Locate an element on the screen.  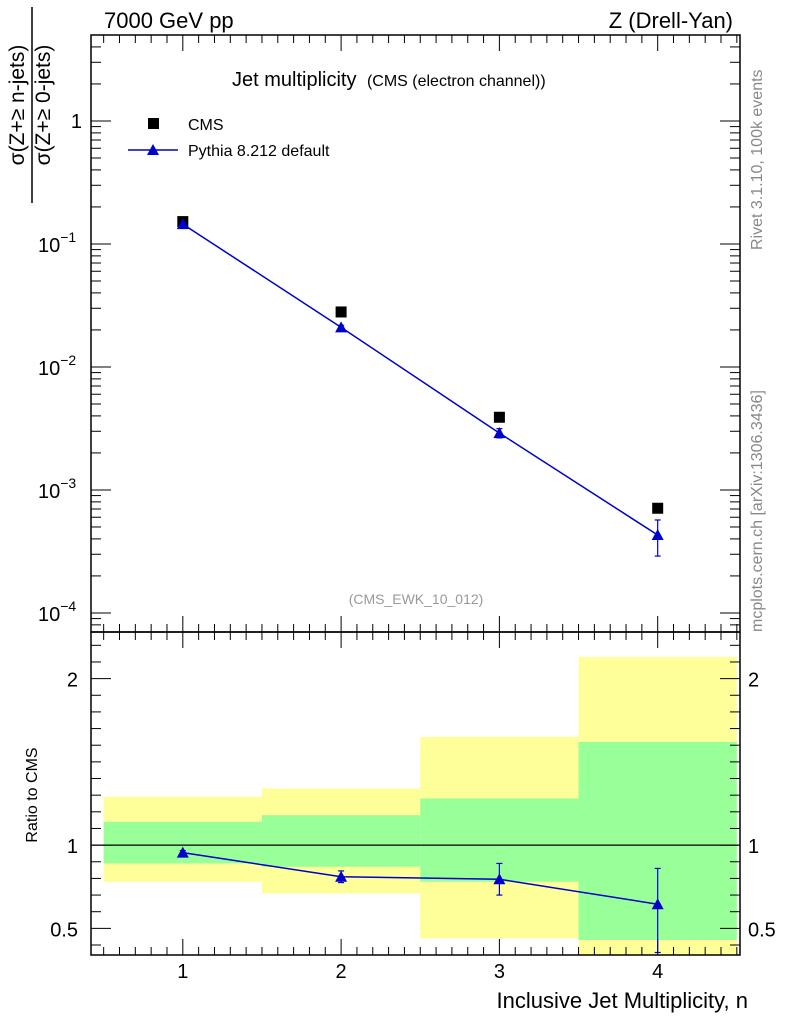
y-tick-label: 10⁻² is located at coordinates (57, 366).